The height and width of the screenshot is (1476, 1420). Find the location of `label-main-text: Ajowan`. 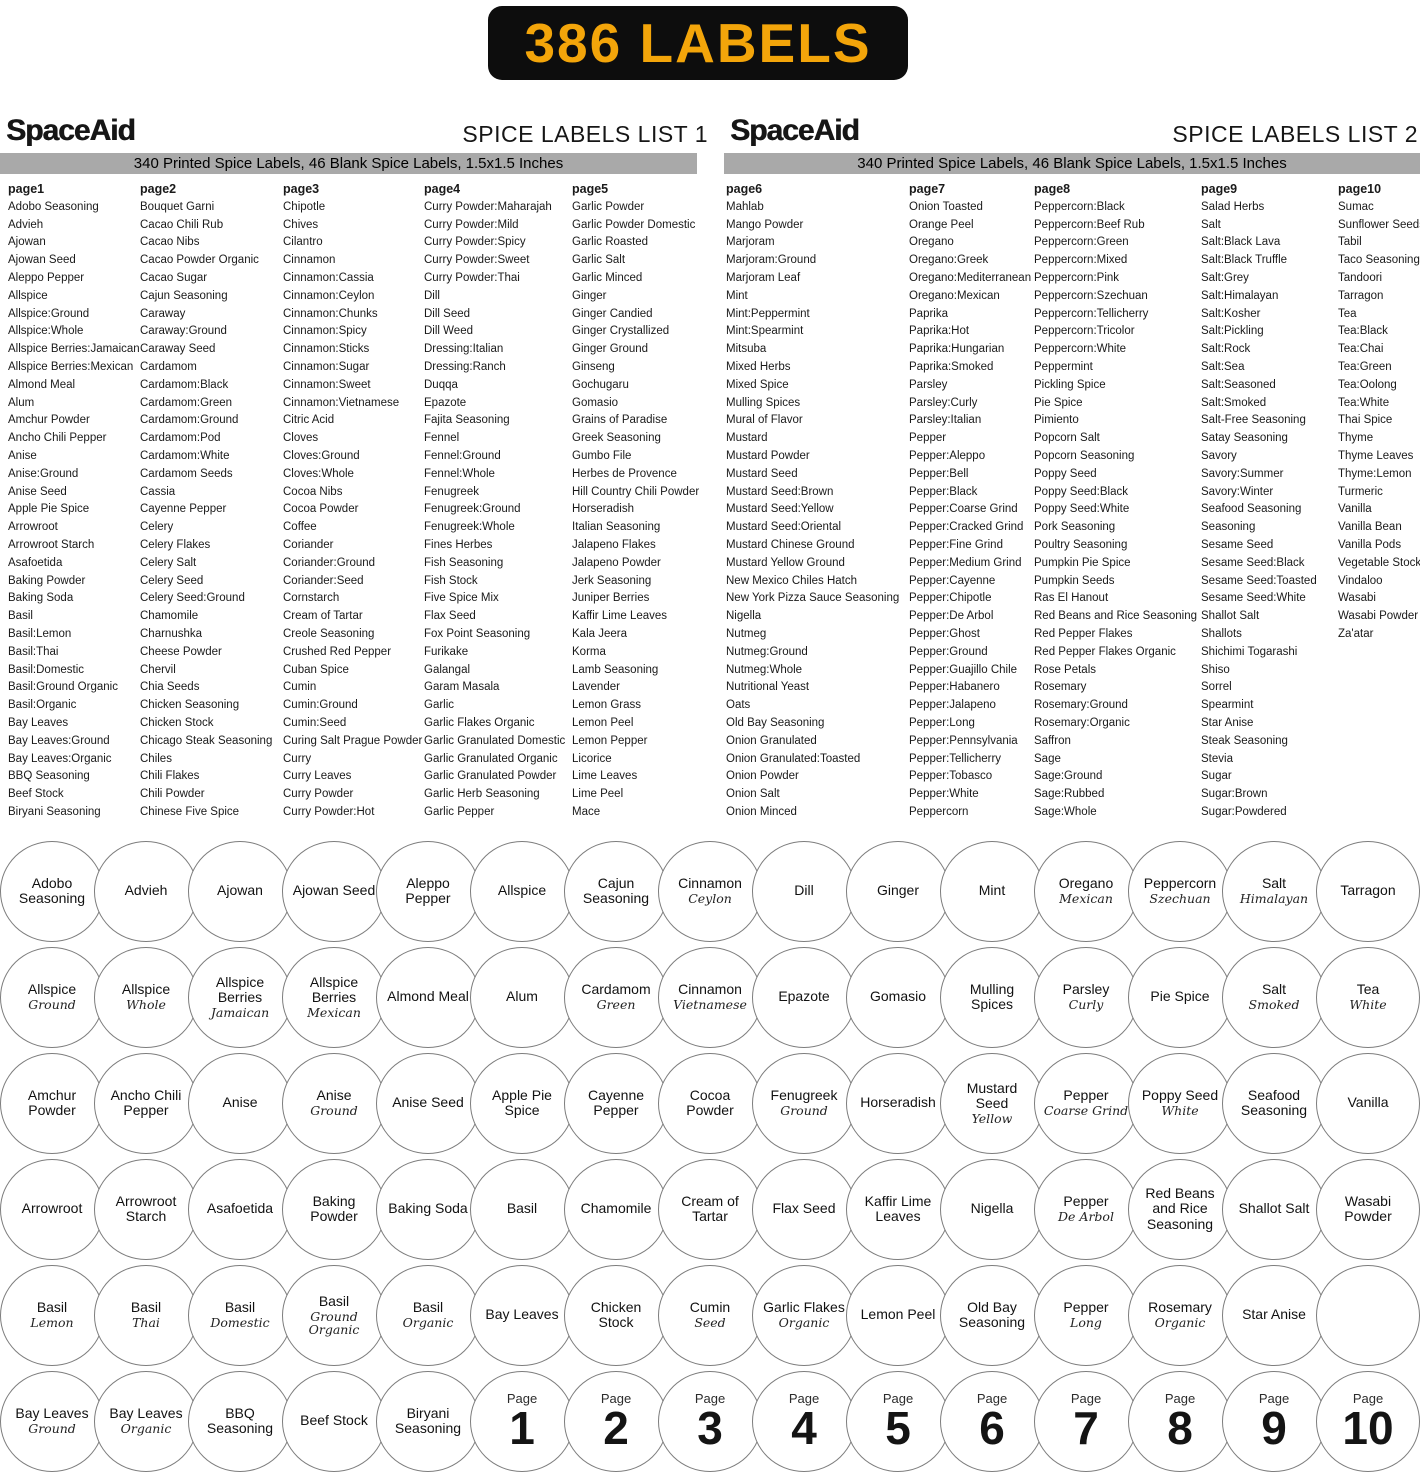

label-main-text: Ajowan is located at coordinates (240, 890).